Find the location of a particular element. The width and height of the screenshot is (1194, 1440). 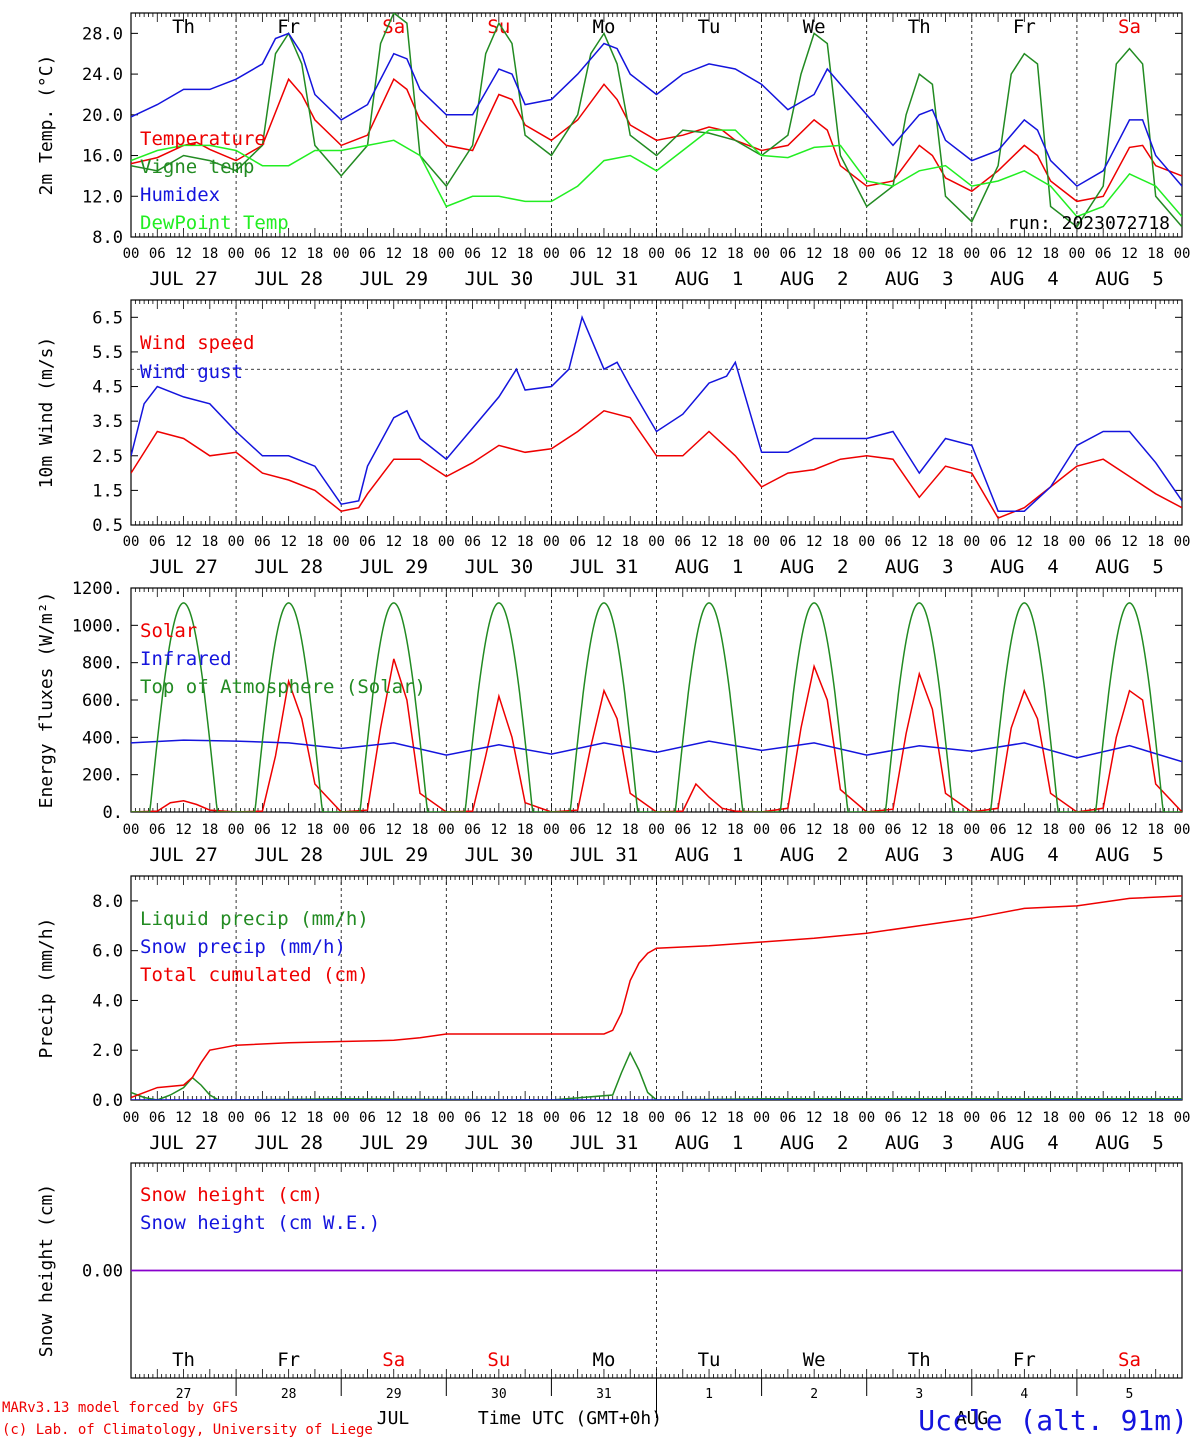

legend-snow-height-cm: Snow height (cm) is located at coordinates (231, 1195).